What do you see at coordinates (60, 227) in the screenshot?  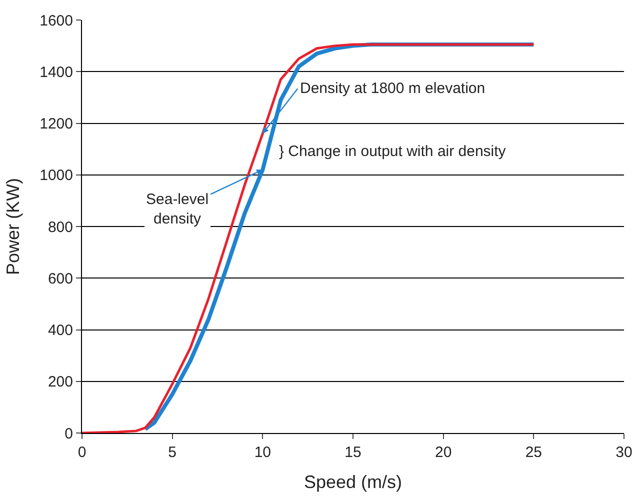 I see `y-tick-label: 800` at bounding box center [60, 227].